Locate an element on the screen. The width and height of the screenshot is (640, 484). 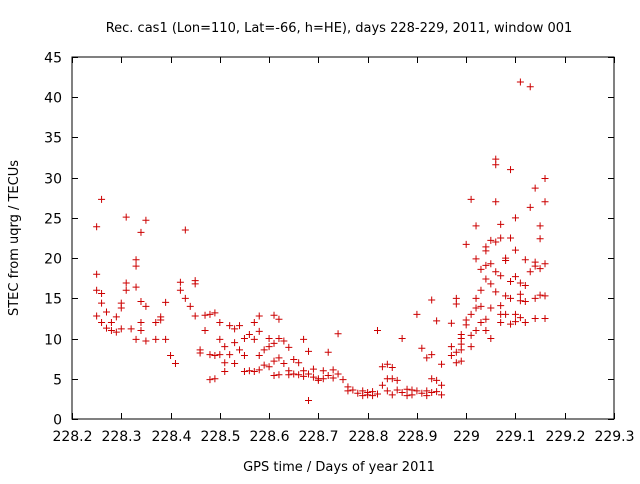
x-tick-label: 228.7 is located at coordinates (318, 437).